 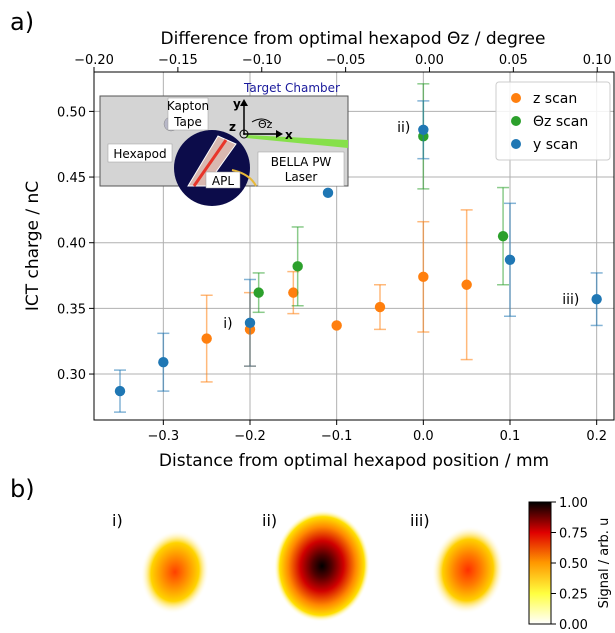 What do you see at coordinates (555, 145) in the screenshot?
I see `legend-label-y: y scan` at bounding box center [555, 145].